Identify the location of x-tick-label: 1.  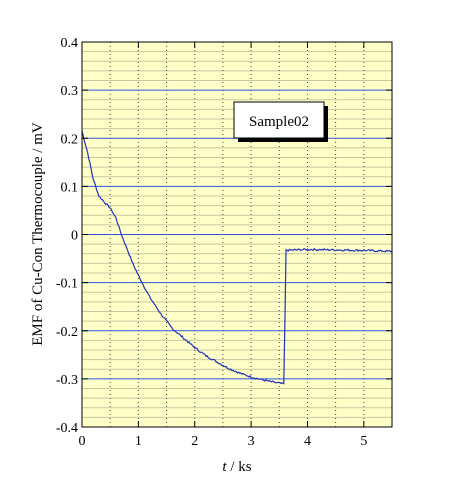
(138, 441).